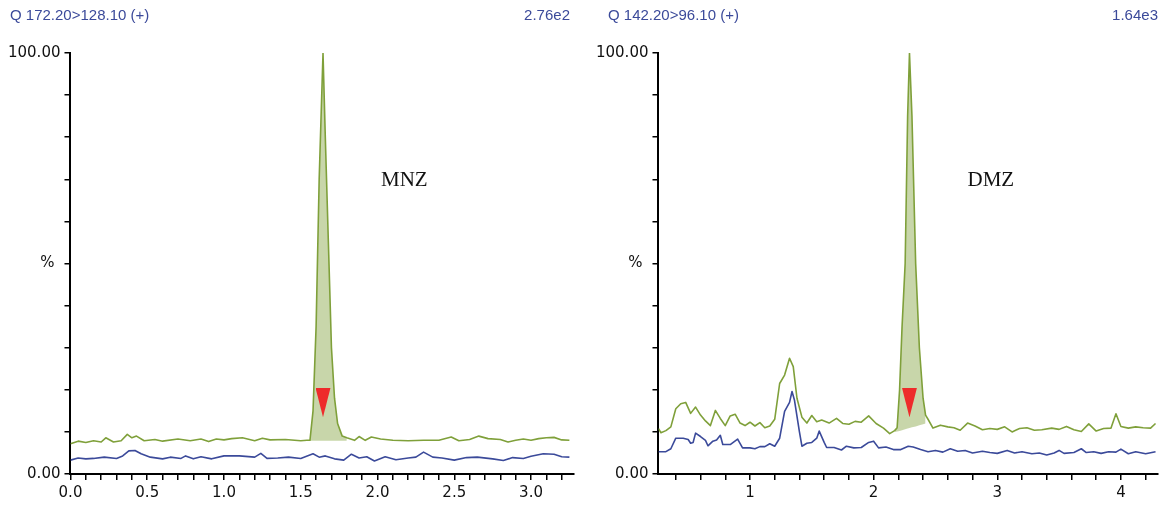 The image size is (1164, 506). What do you see at coordinates (80, 14) in the screenshot?
I see `chart-title: Q 172.20>128.10 (+)` at bounding box center [80, 14].